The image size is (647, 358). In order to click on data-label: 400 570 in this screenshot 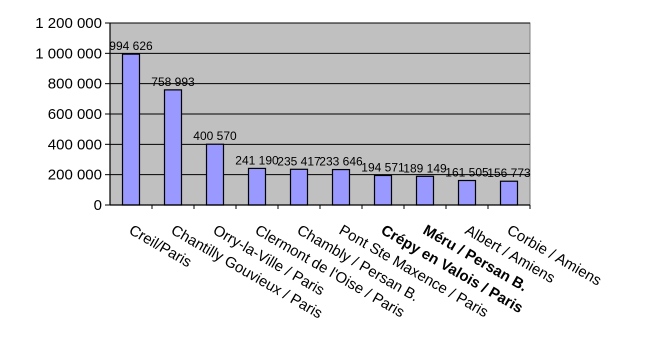, I will do `click(215, 136)`.